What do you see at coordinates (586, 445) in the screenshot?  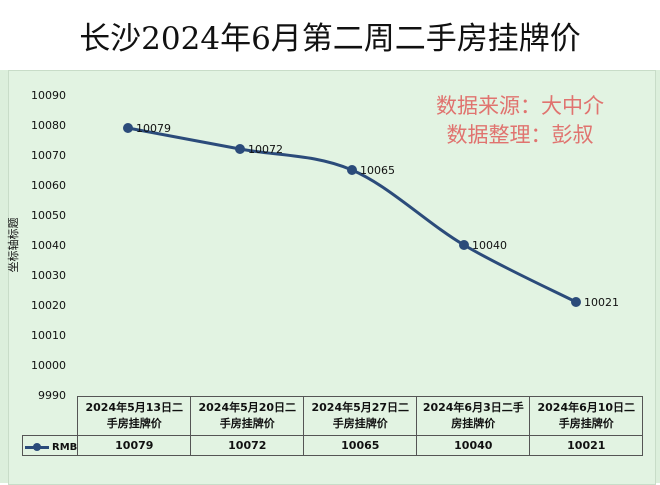 I see `data-cell-5: 10021` at bounding box center [586, 445].